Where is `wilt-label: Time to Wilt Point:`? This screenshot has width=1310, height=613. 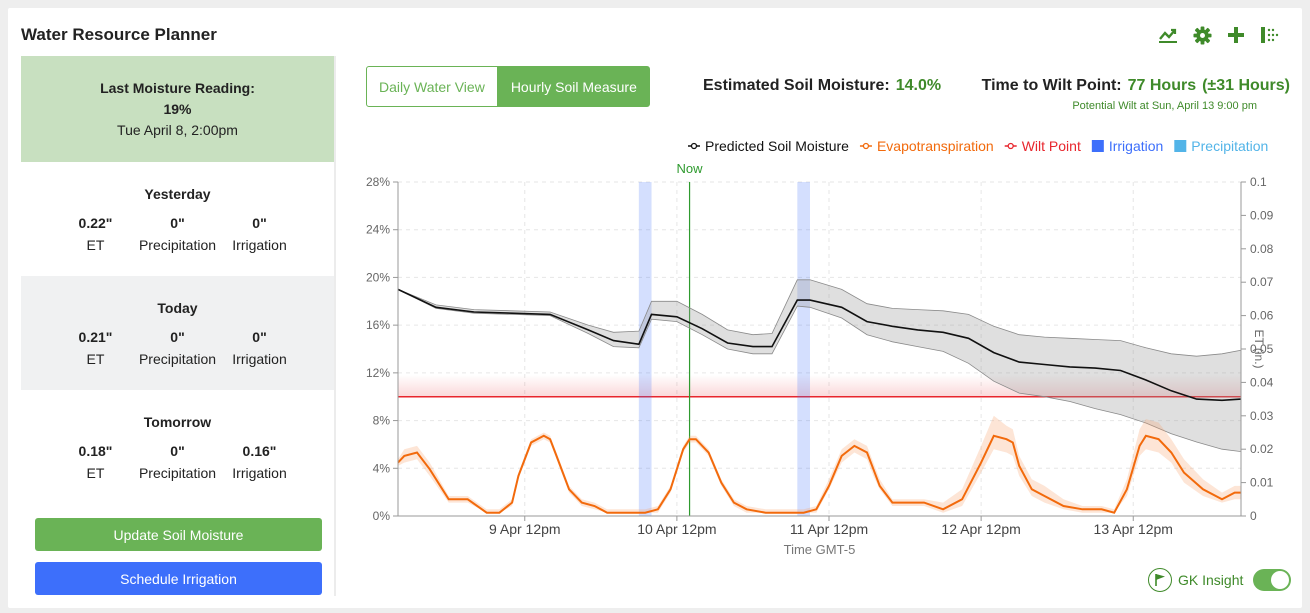
wilt-label: Time to Wilt Point: is located at coordinates (1051, 85).